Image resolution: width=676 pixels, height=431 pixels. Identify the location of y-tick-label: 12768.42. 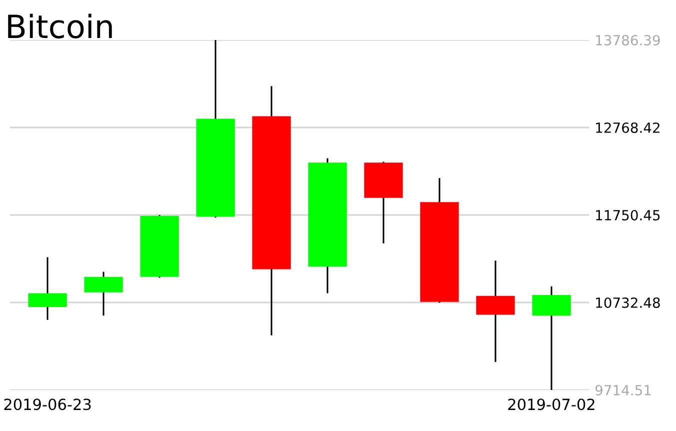
(628, 127).